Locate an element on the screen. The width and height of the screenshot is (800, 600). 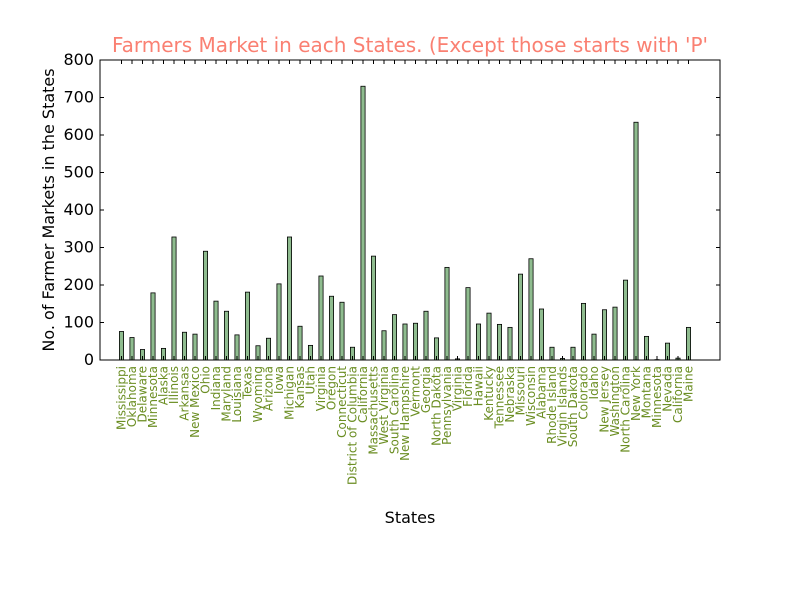
y-tick-label: 100 is located at coordinates (78, 322).